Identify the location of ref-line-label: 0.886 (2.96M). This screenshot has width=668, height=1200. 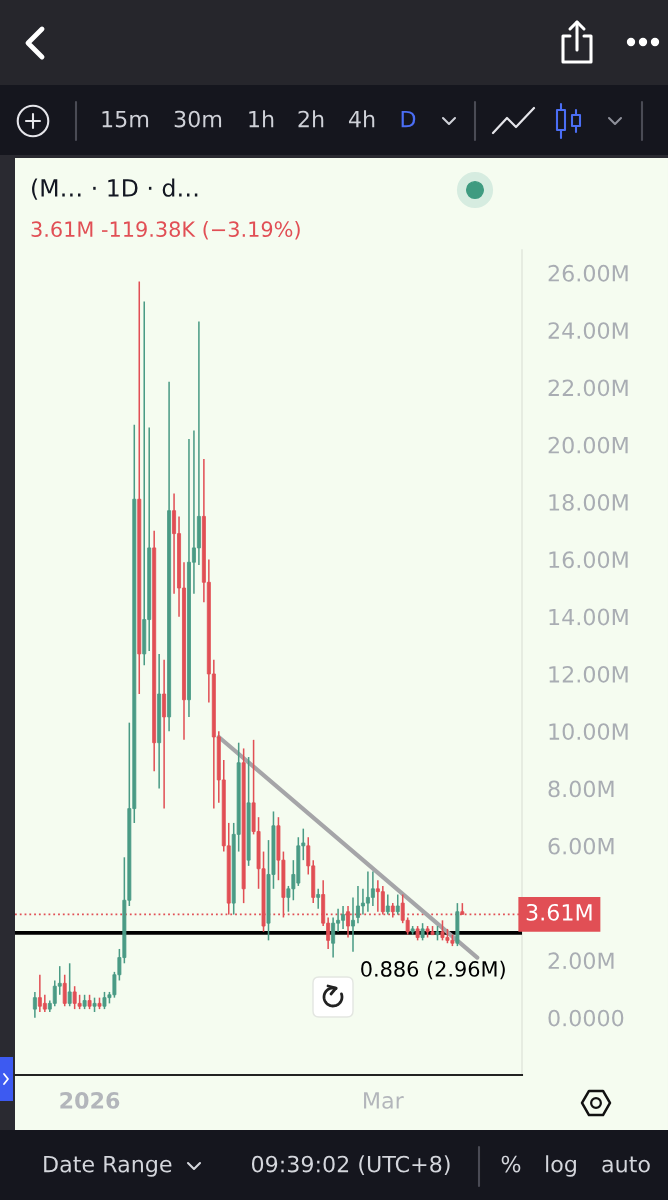
(433, 970).